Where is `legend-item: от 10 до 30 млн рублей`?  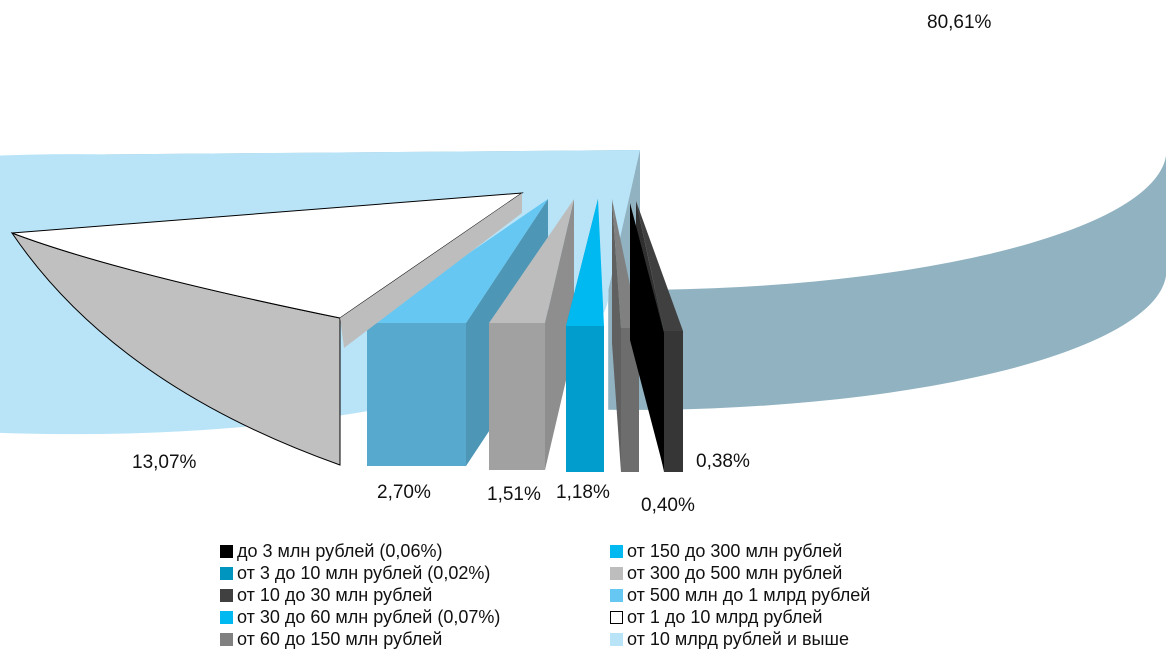 legend-item: от 10 до 30 млн рублей is located at coordinates (360, 595).